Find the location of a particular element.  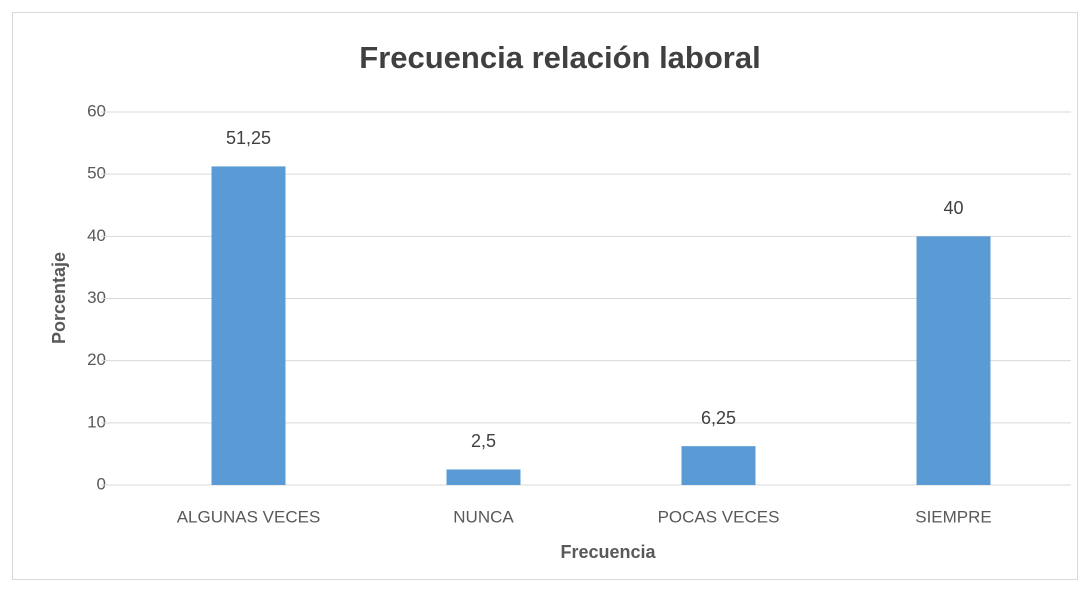

data-label: 51,25 is located at coordinates (248, 138).